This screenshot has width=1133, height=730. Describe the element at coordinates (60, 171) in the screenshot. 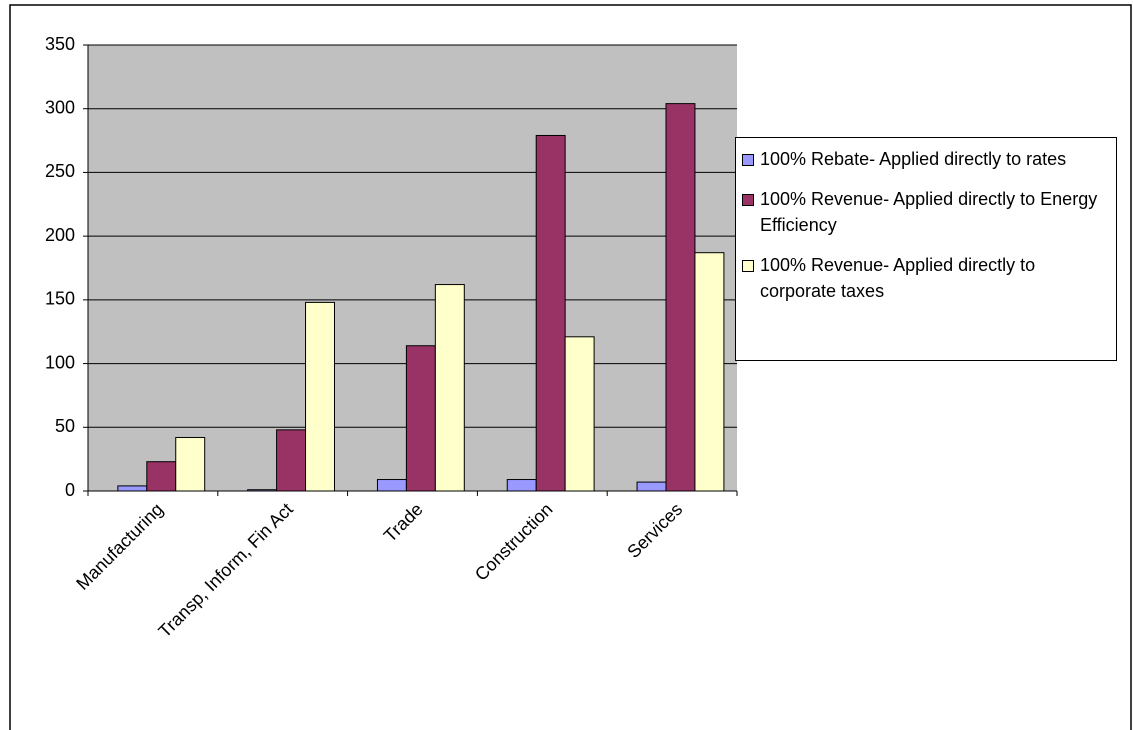

I see `y-tick-label: 250` at that location.